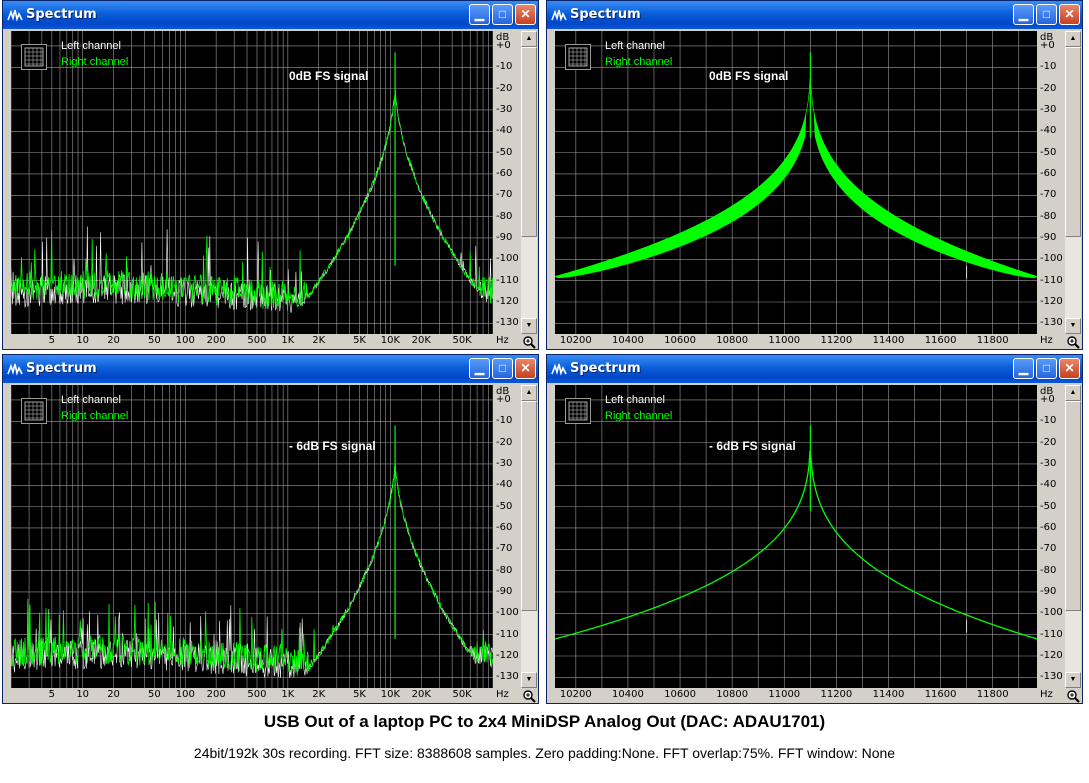 This screenshot has height=783, width=1089. Describe the element at coordinates (504, 216) in the screenshot. I see `y-tick-label: -80` at that location.